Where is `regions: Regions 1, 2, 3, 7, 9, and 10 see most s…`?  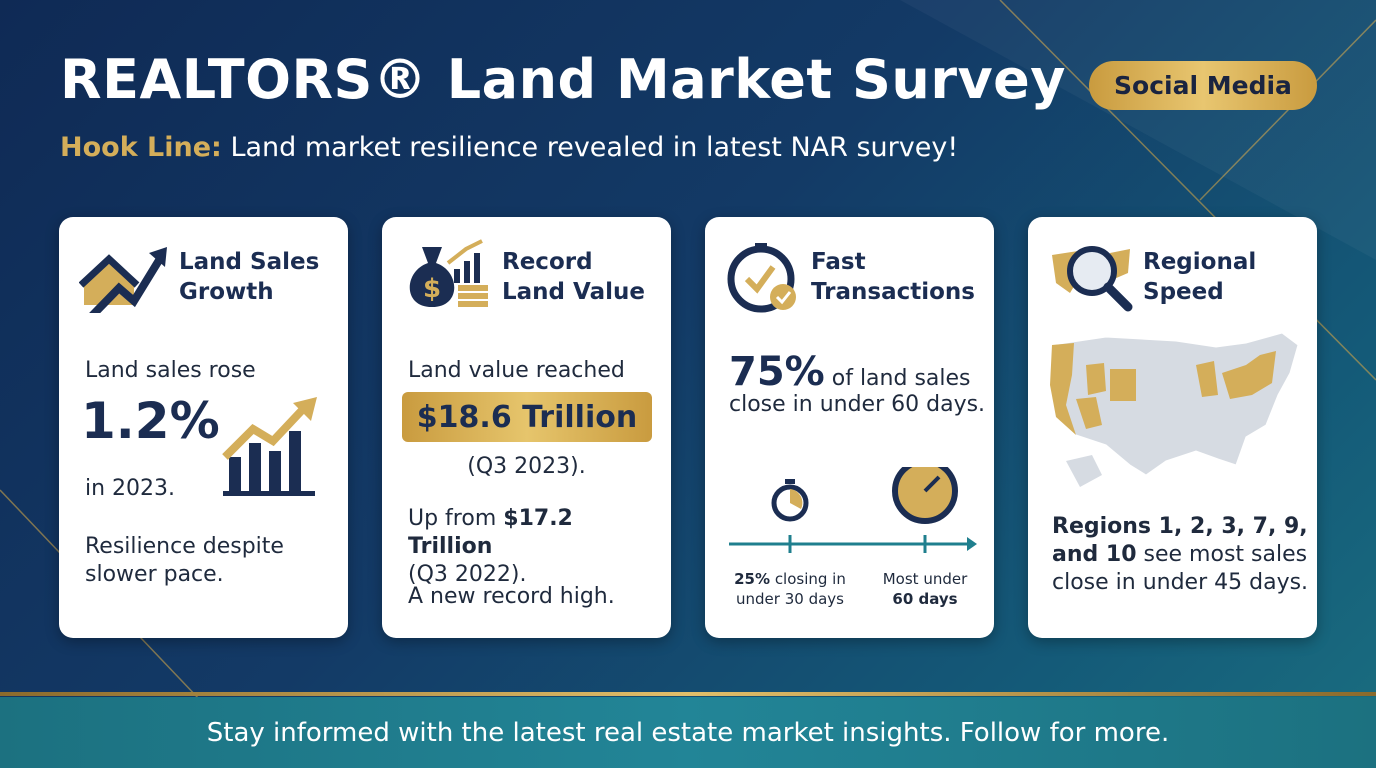 regions: Regions 1, 2, 3, 7, 9, and 10 see most s… is located at coordinates (1182, 555).